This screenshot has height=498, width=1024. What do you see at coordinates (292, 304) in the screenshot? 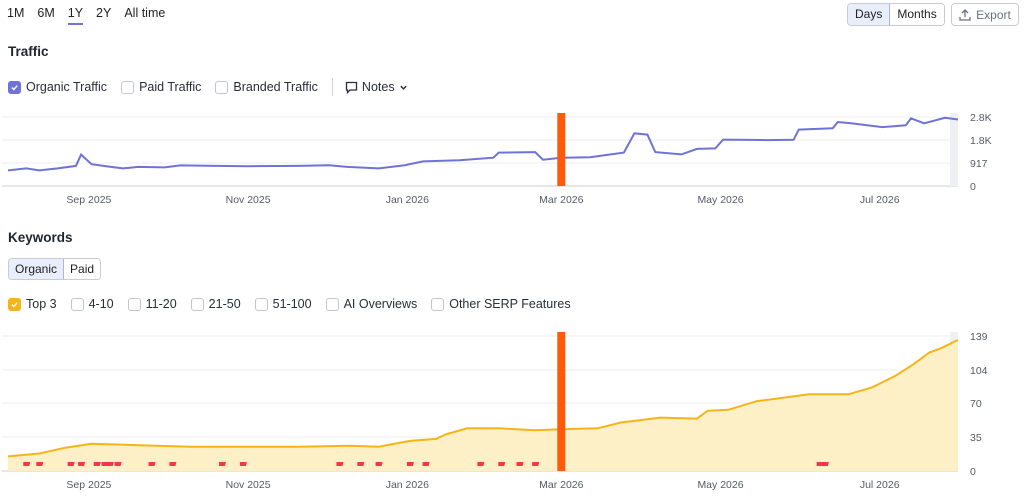
I see `pos-51-100-label: 51-100` at bounding box center [292, 304].